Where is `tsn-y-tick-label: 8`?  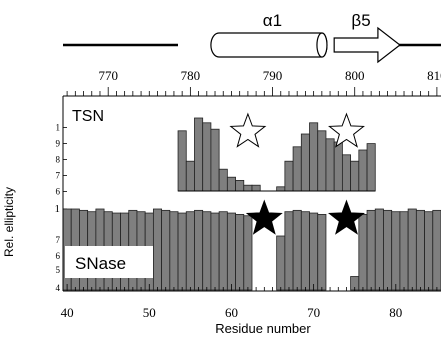 tsn-y-tick-label: 8 is located at coordinates (58, 160).